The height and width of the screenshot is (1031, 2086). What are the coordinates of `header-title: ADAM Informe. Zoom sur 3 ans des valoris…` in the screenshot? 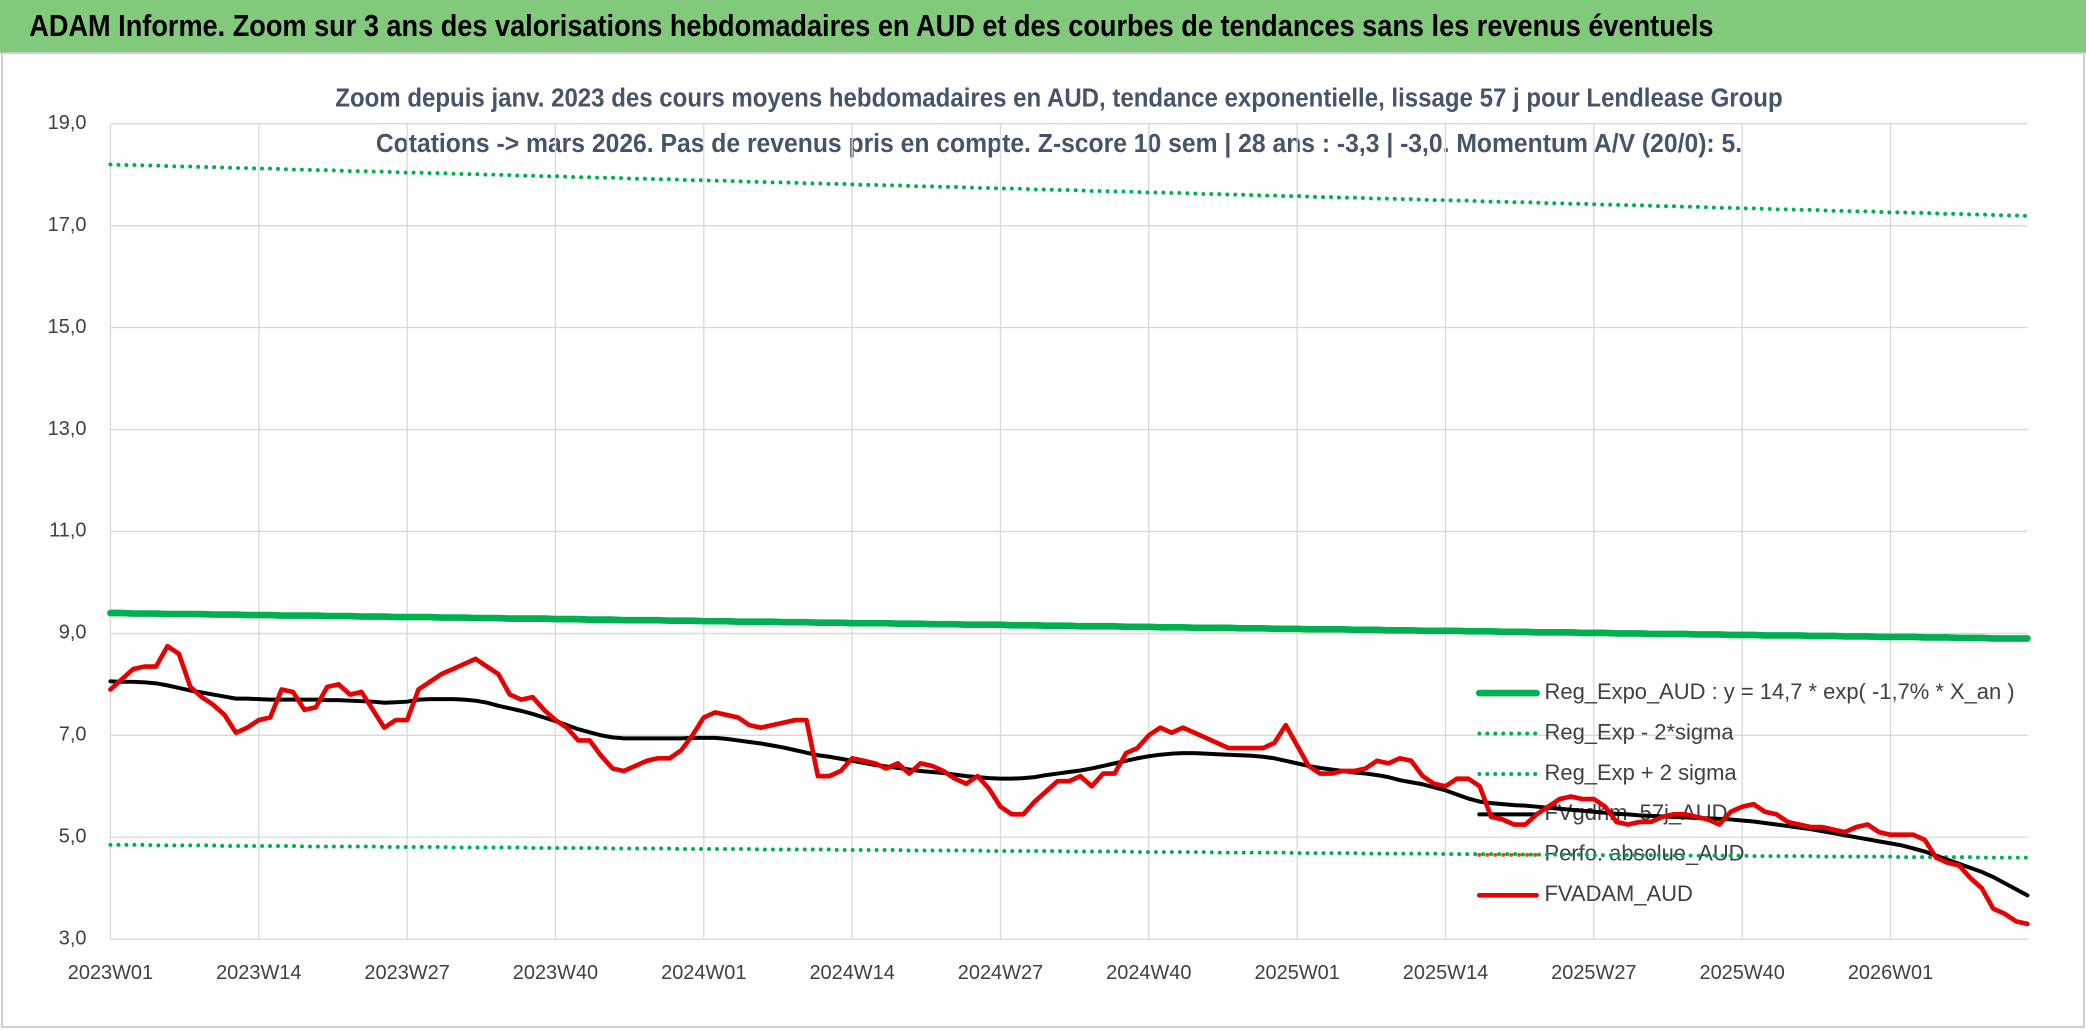 It's located at (871, 26).